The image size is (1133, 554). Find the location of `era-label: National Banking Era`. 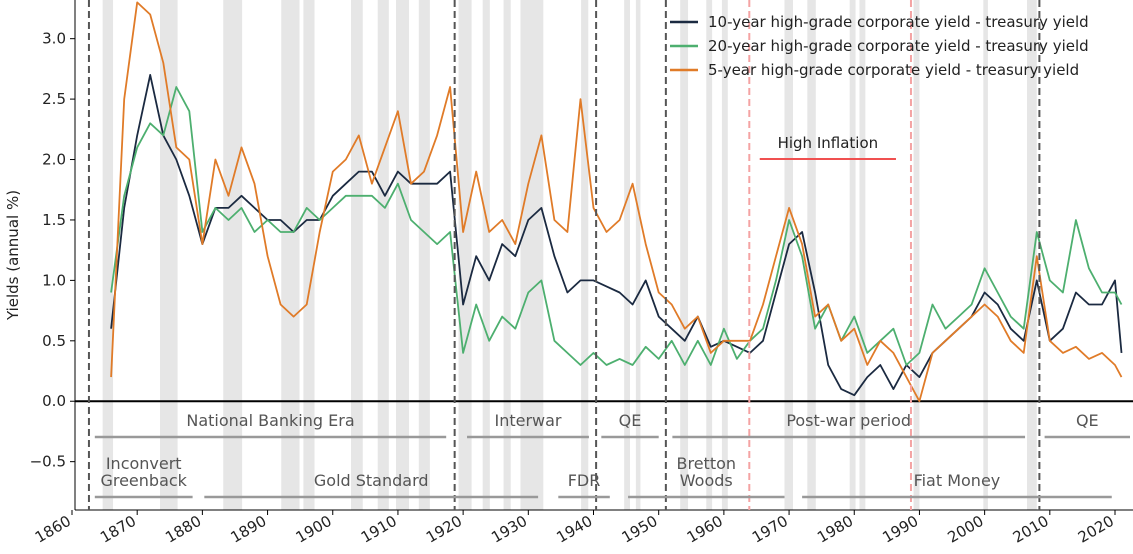

era-label: National Banking Era is located at coordinates (270, 420).